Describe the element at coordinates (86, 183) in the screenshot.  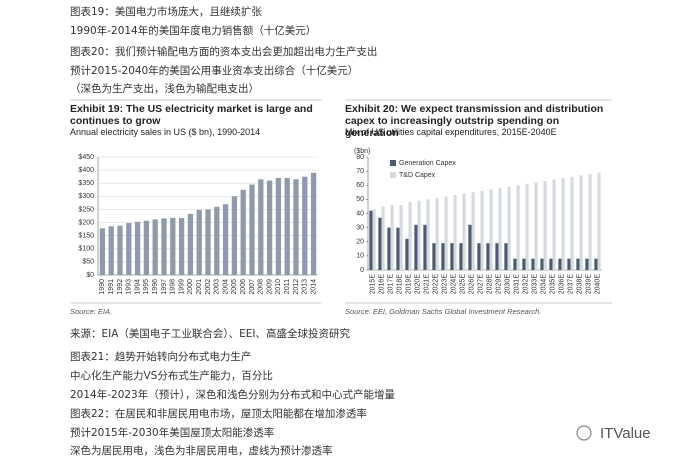
I see `y-tick-label: $350` at that location.